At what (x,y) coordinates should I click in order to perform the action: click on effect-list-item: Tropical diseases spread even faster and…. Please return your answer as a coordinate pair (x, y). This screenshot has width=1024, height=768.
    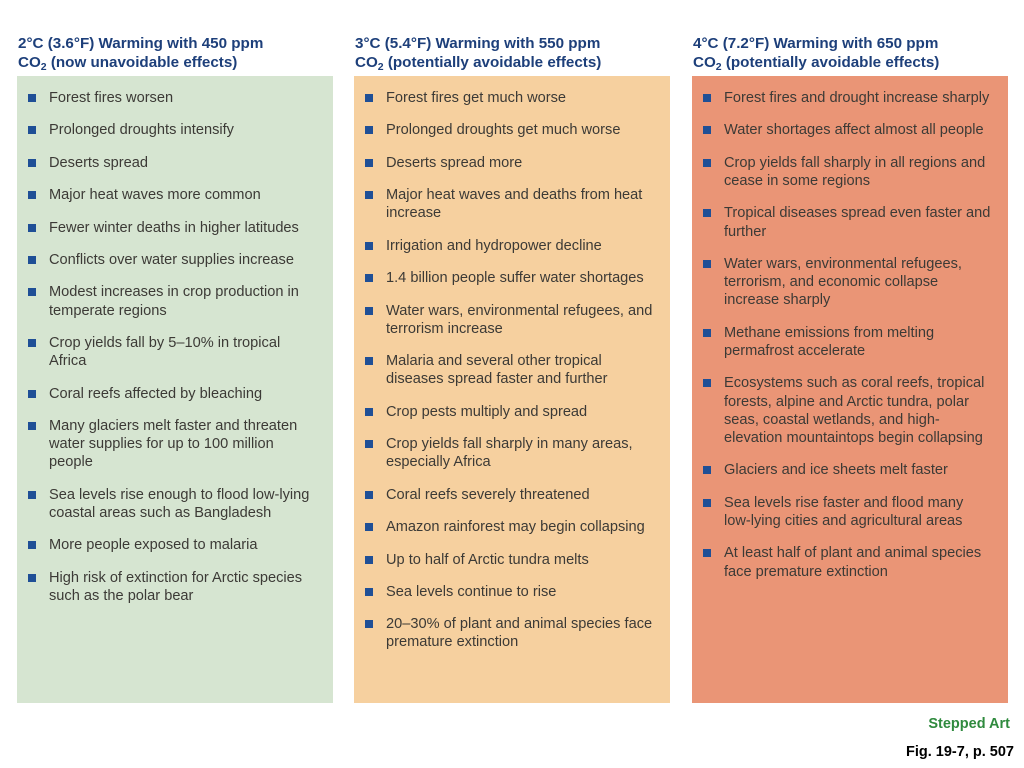
    Looking at the image, I should click on (848, 222).